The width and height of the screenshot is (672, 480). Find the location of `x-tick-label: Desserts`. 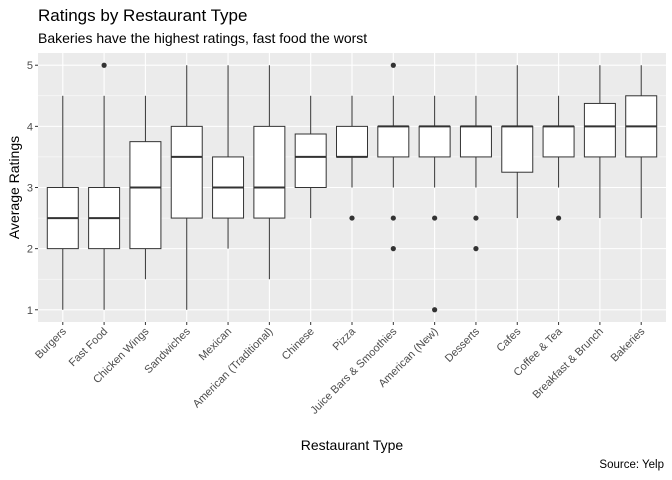

x-tick-label: Desserts is located at coordinates (463, 345).